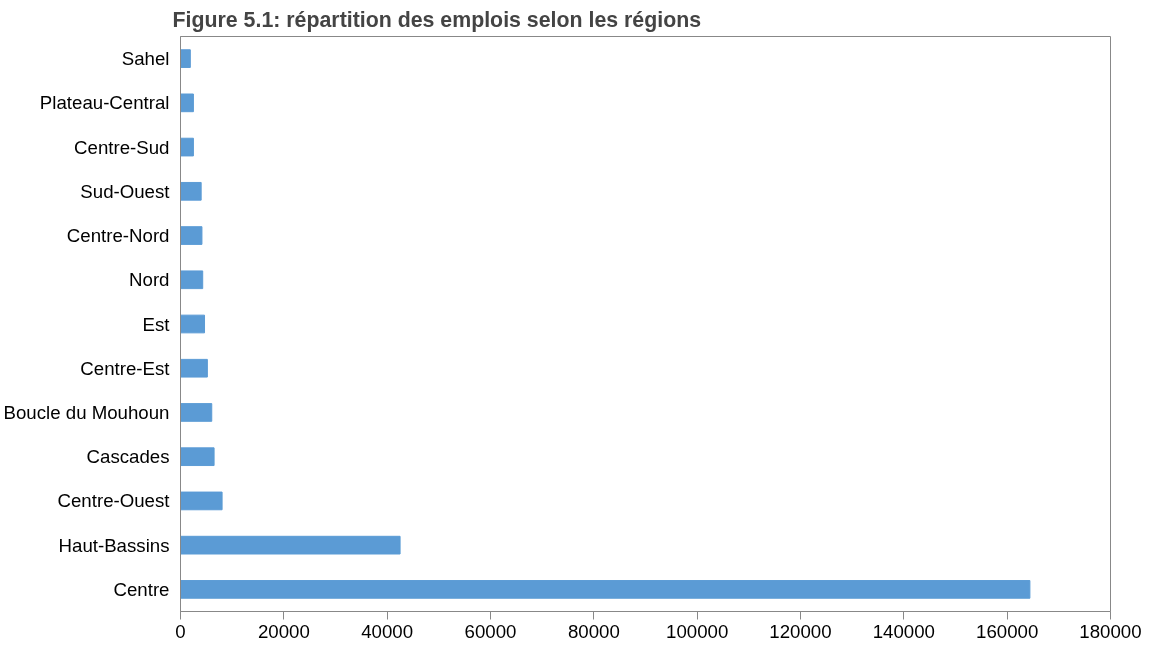  What do you see at coordinates (903, 631) in the screenshot?
I see `x-tick-label: 140000` at bounding box center [903, 631].